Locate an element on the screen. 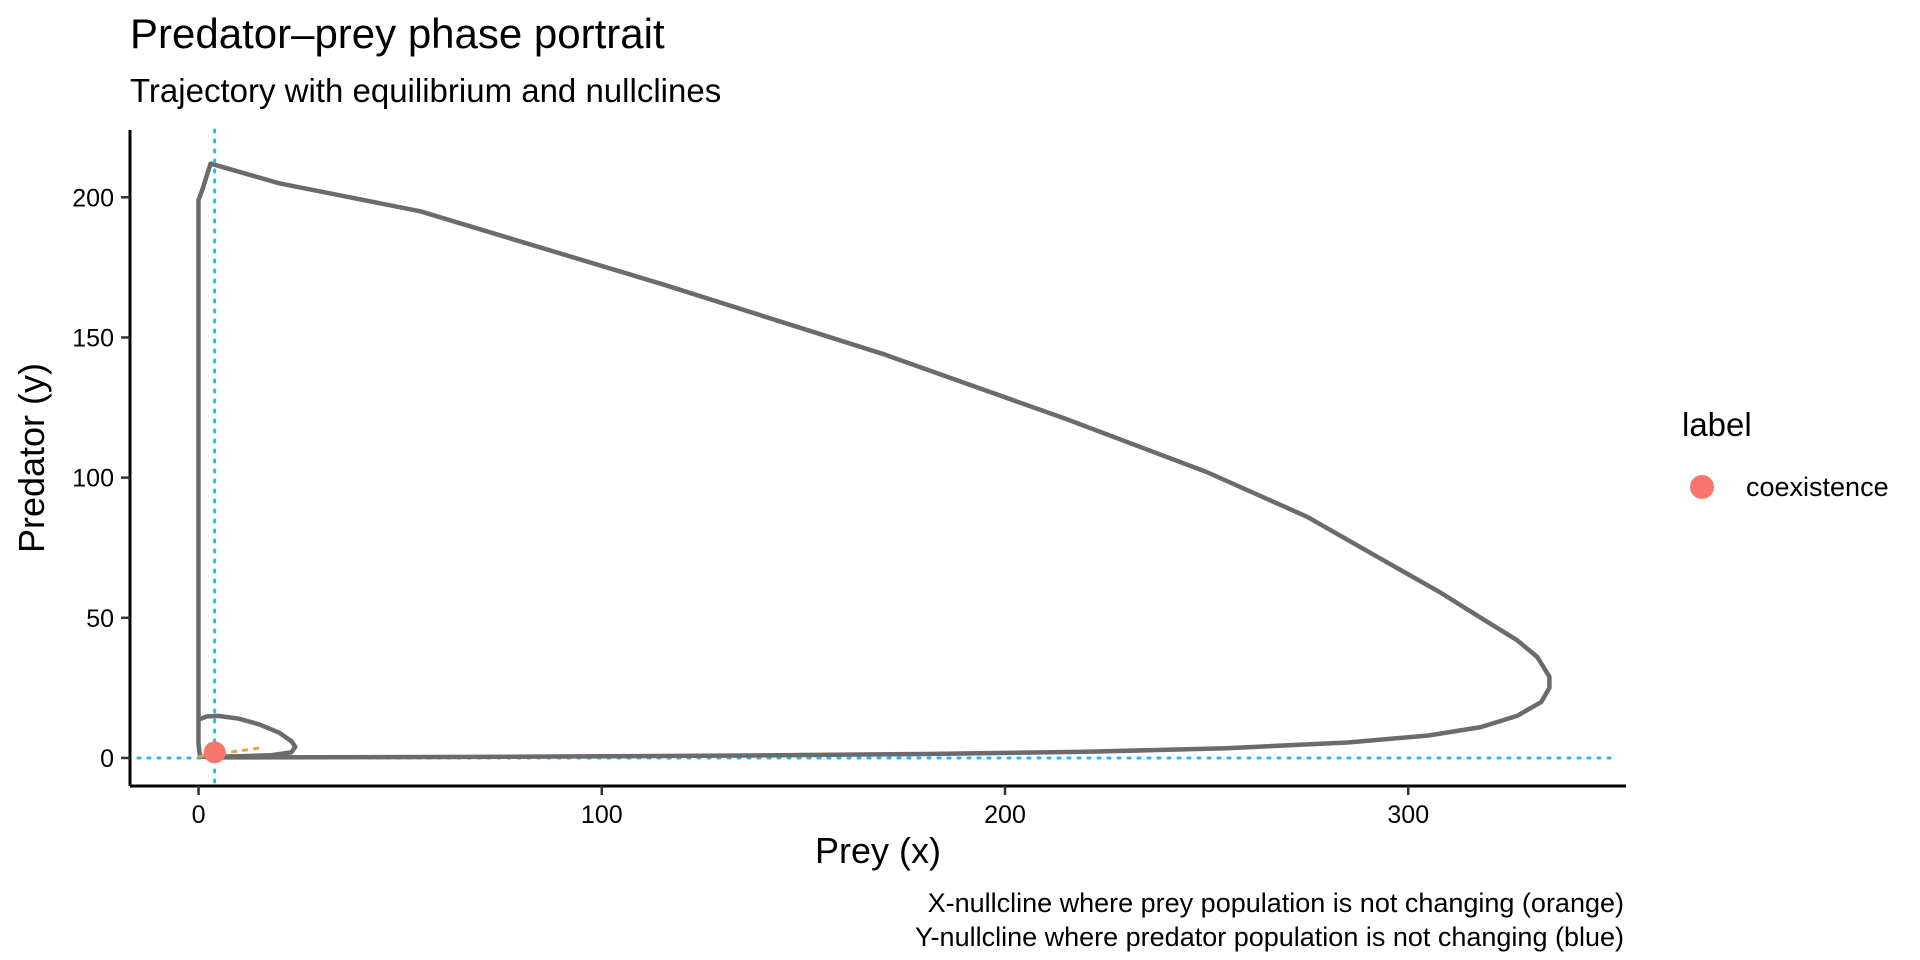 The height and width of the screenshot is (960, 1920). x-axis-label: Prey (x) is located at coordinates (878, 850).